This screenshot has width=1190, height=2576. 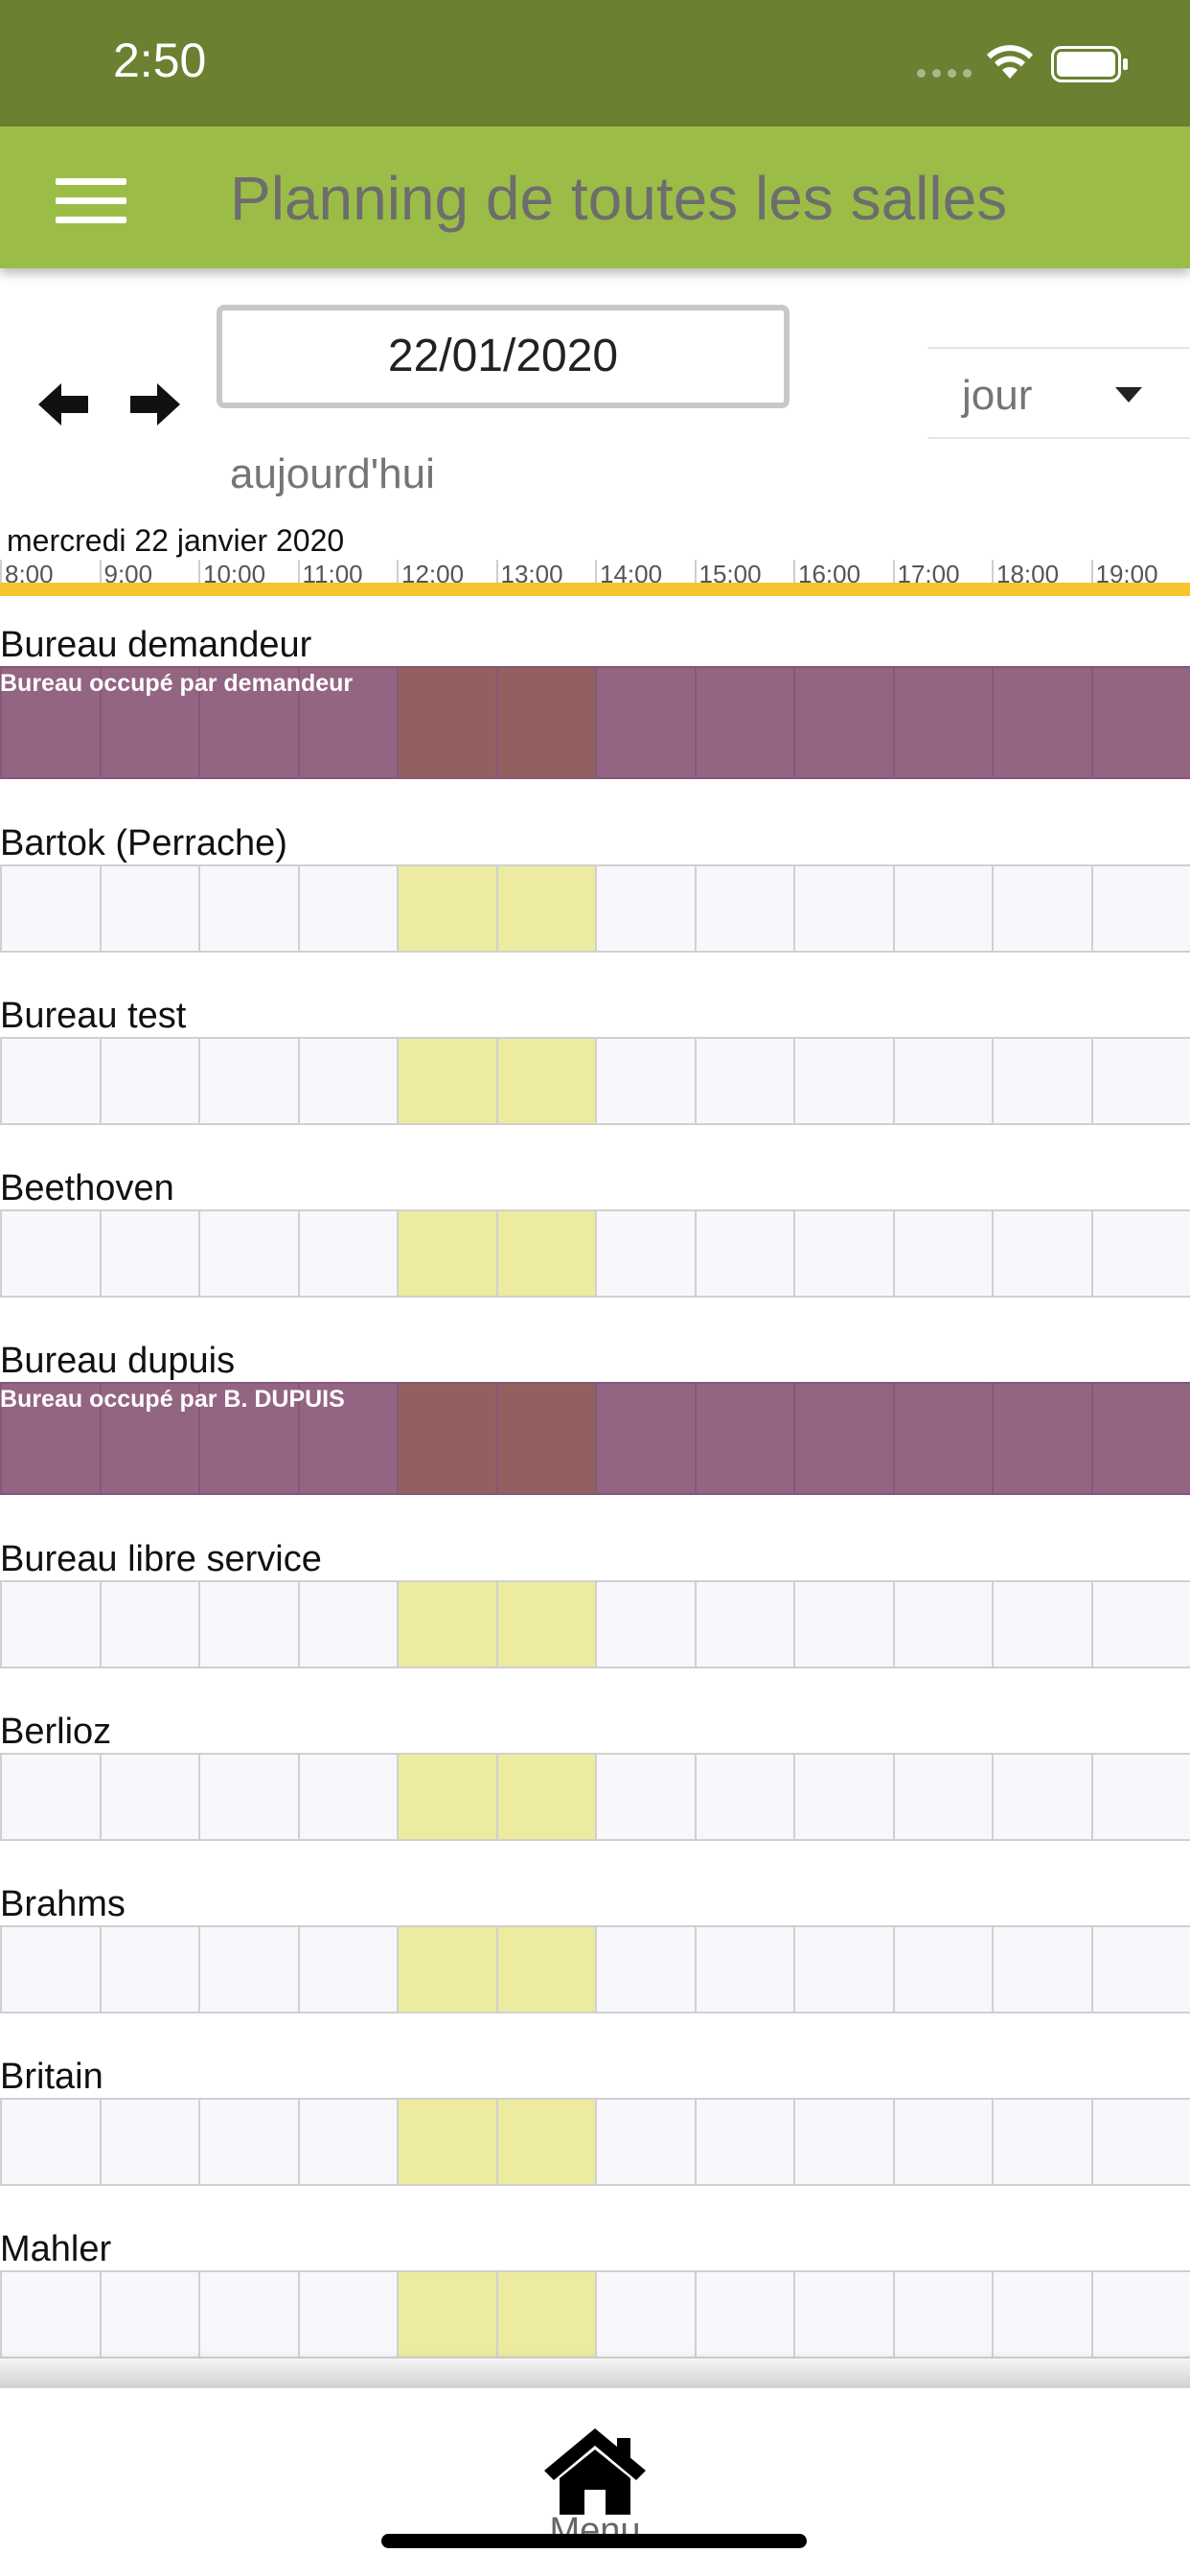 What do you see at coordinates (172, 1399) in the screenshot?
I see `booking-label: Bureau occupé par B. DUPUIS` at bounding box center [172, 1399].